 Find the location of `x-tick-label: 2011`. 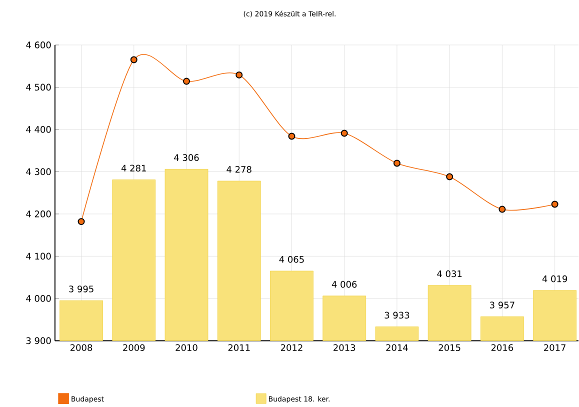

x-tick-label: 2011 is located at coordinates (239, 348).